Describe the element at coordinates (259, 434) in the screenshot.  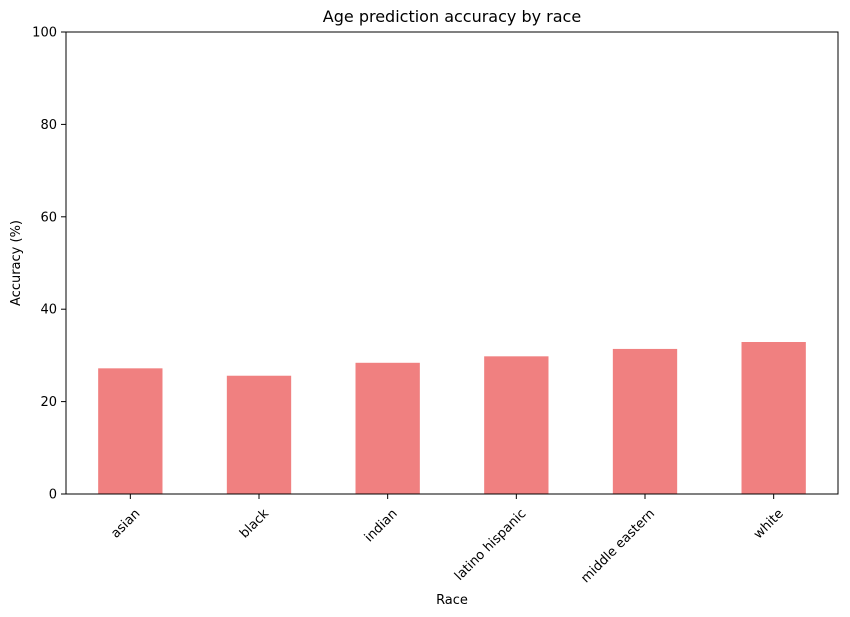
I see `bar-black` at that location.